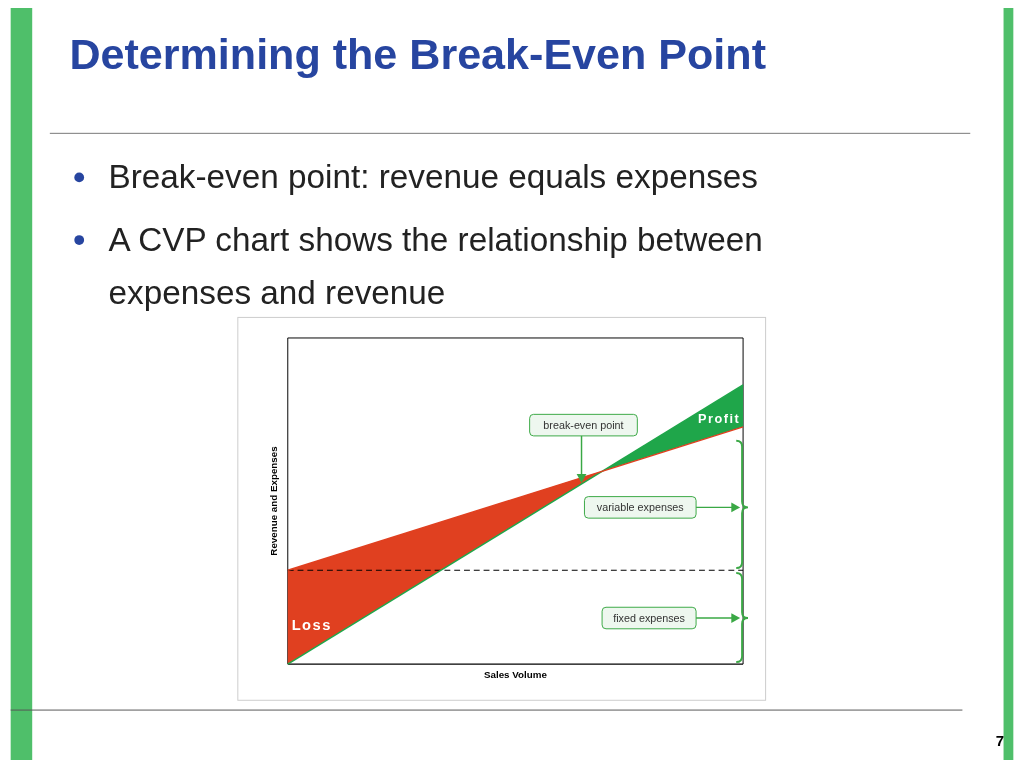  I want to click on text: A CVP chart shows the relationship between expenses and revenue, so click(435, 265).